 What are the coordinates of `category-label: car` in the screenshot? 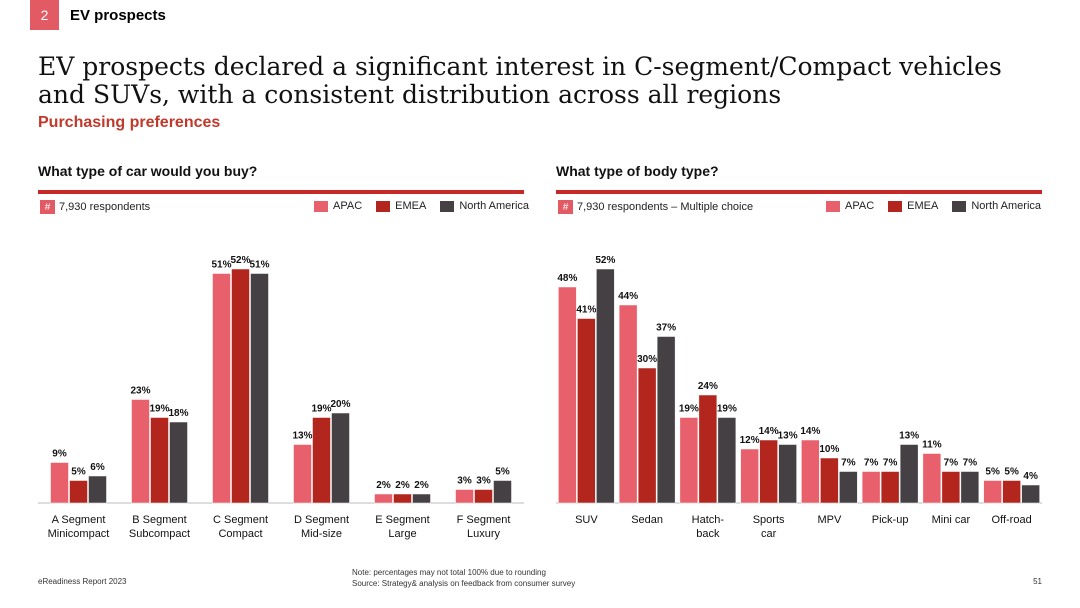 It's located at (769, 534).